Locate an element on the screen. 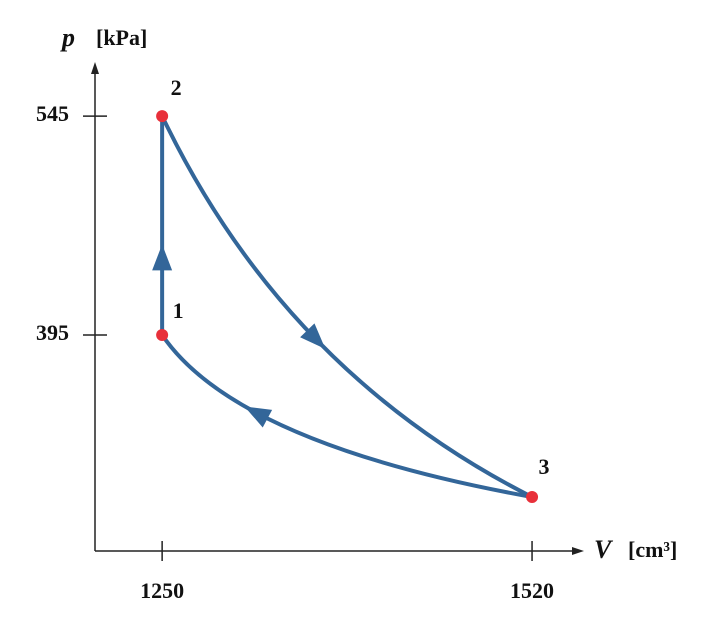 The image size is (718, 624). y-tick-label: 545 is located at coordinates (52, 113).